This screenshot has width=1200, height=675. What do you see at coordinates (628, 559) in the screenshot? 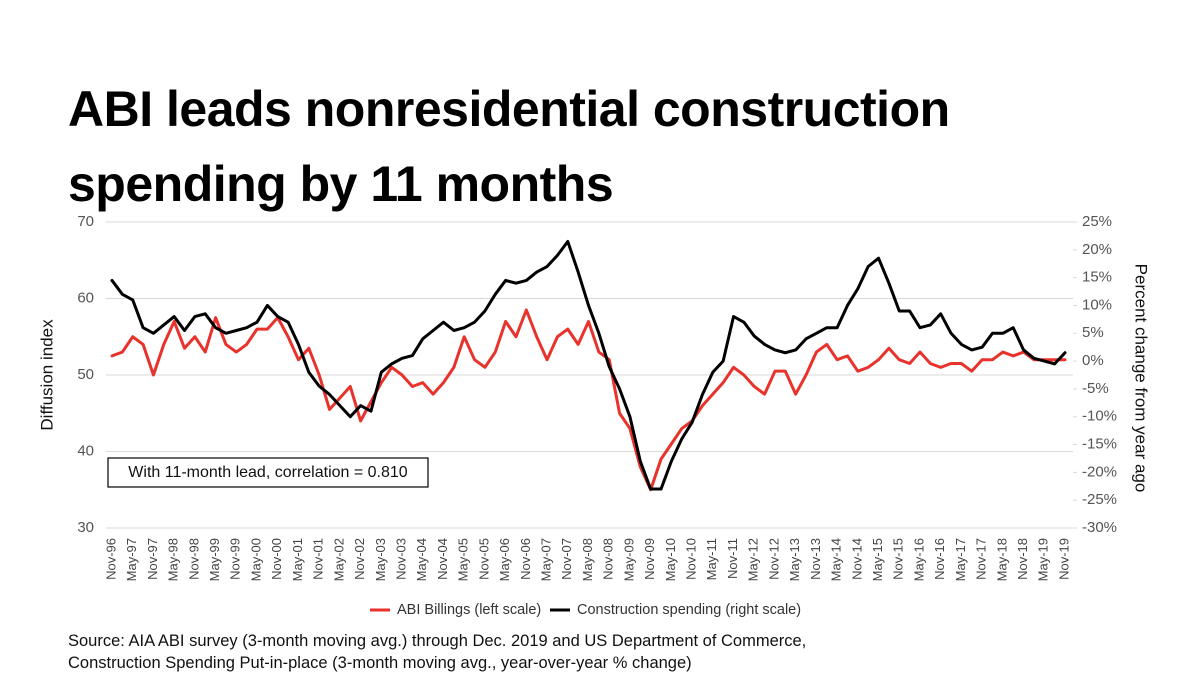
I see `x-tick-label: May-09` at bounding box center [628, 559].